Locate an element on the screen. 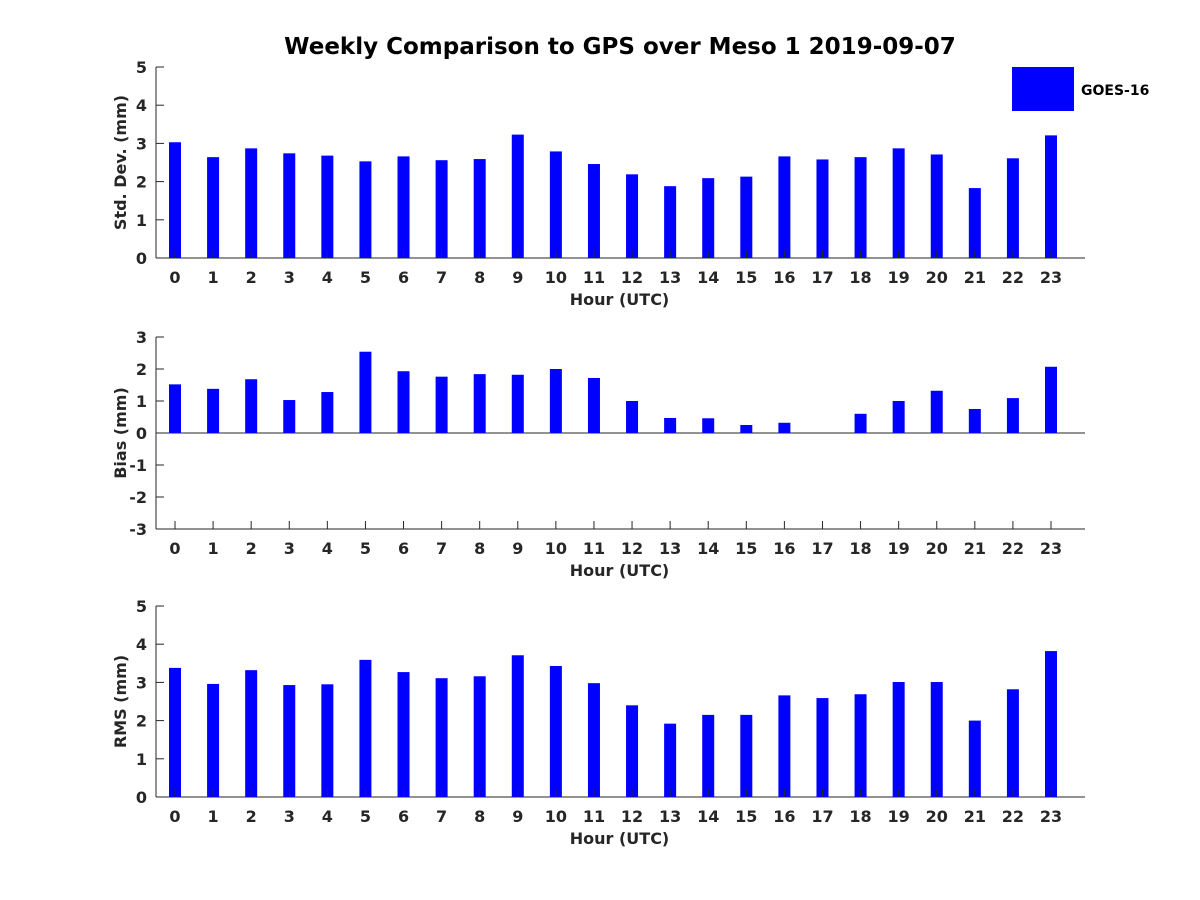 This screenshot has height=900, width=1200. y-tick-label: 4 is located at coordinates (141, 644).